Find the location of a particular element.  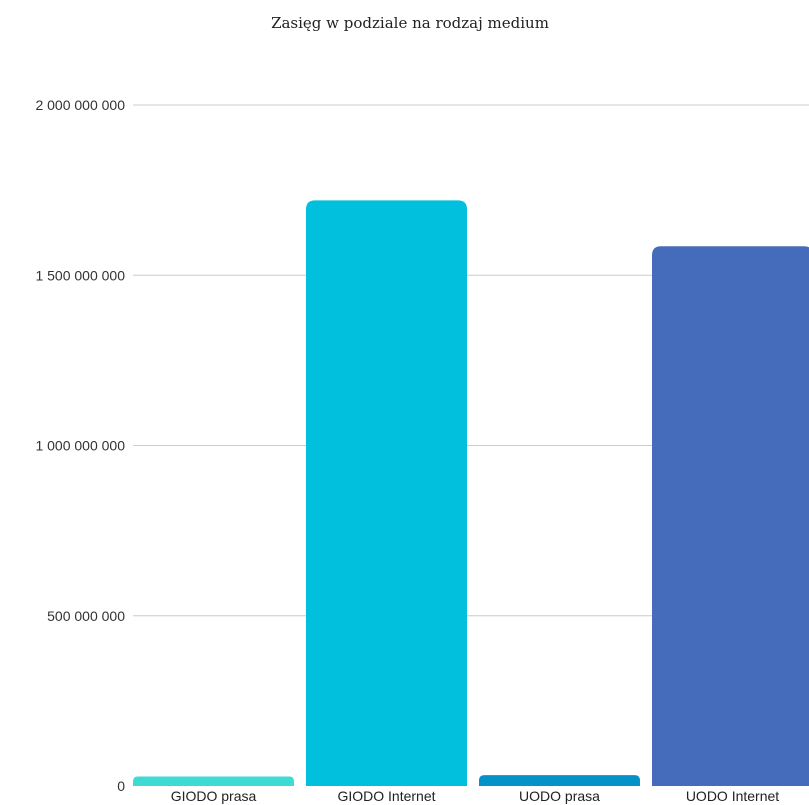

y-tick-label: 500 000 000 is located at coordinates (86, 616).